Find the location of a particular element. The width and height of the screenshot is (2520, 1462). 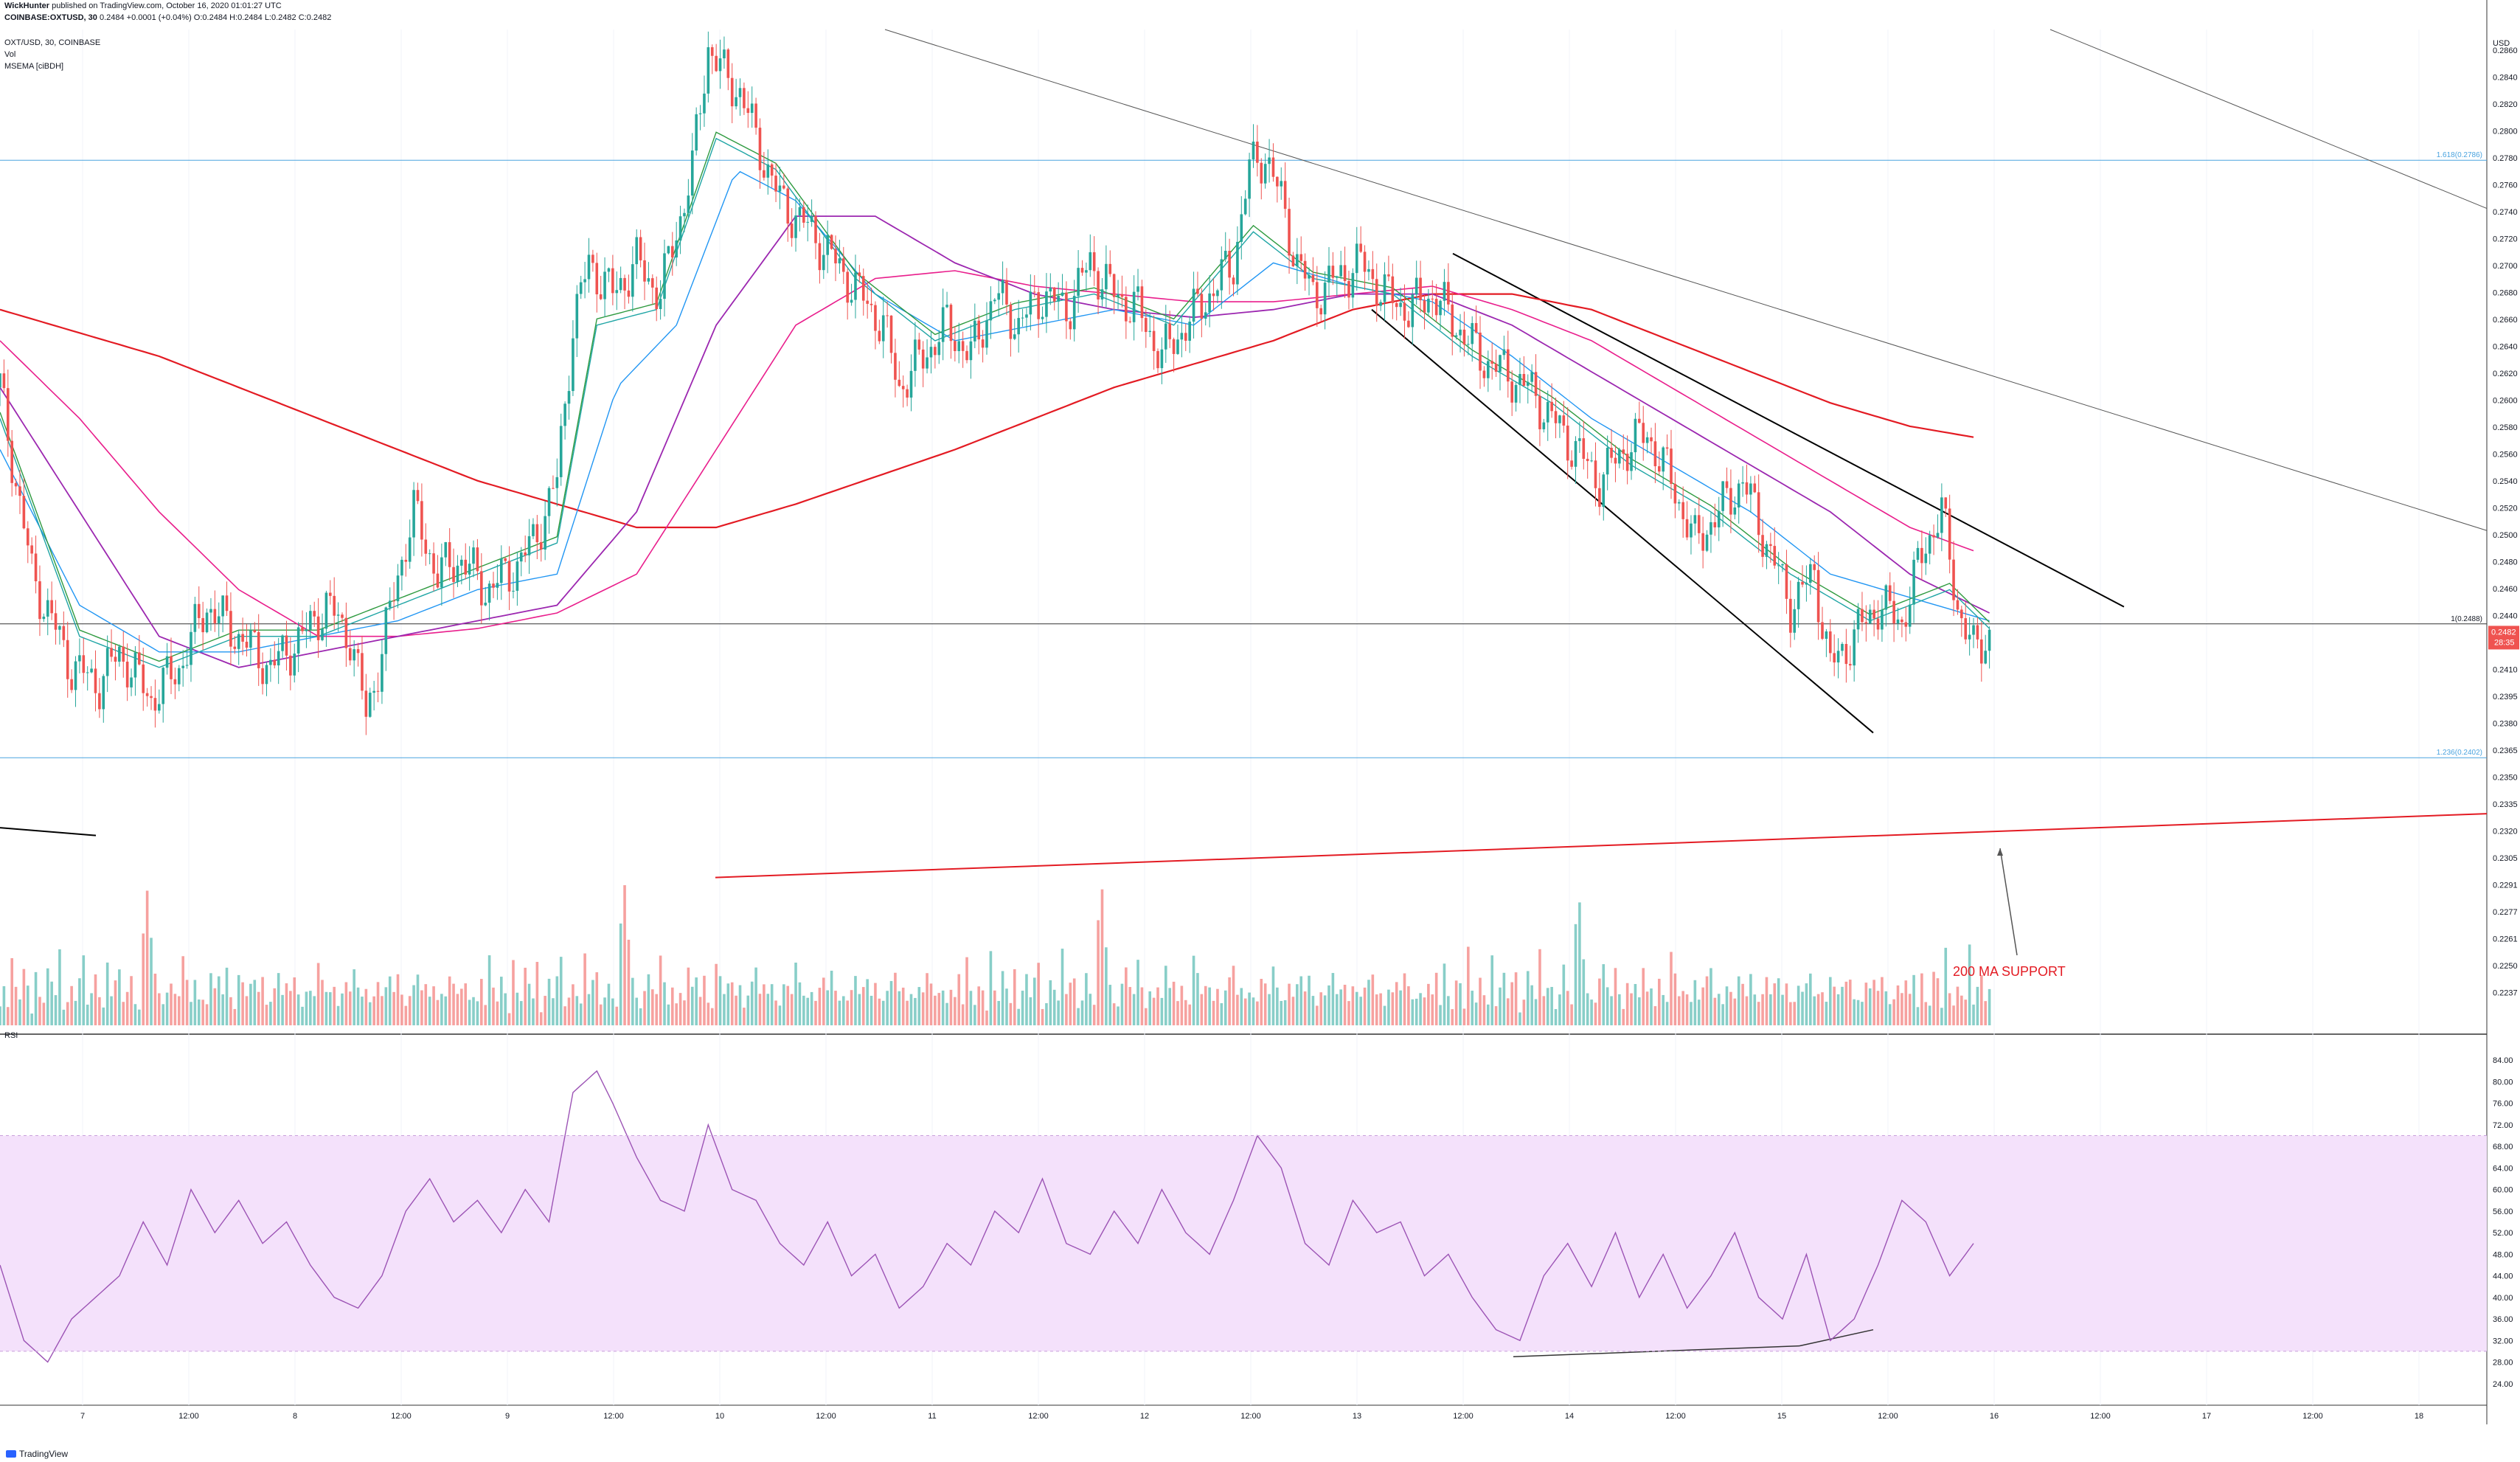

time-tick-label: 12:00 is located at coordinates (1038, 1416).